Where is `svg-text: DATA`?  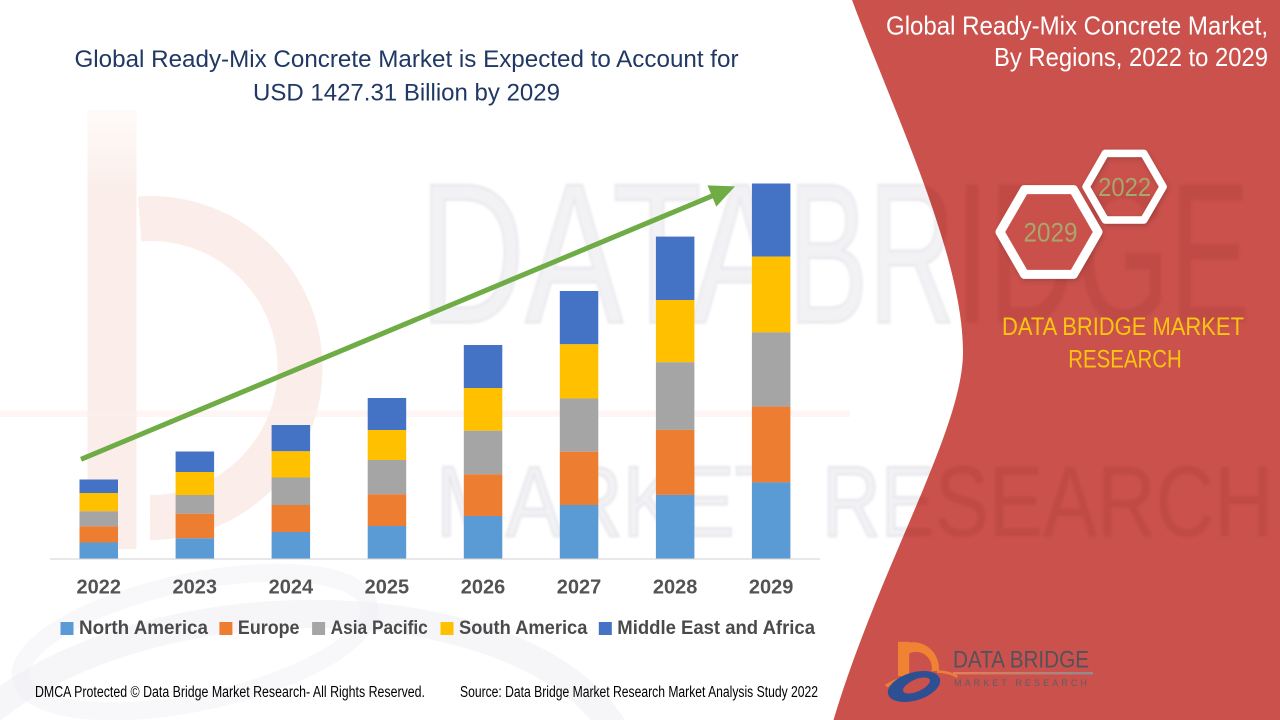 svg-text: DATA is located at coordinates (604, 254).